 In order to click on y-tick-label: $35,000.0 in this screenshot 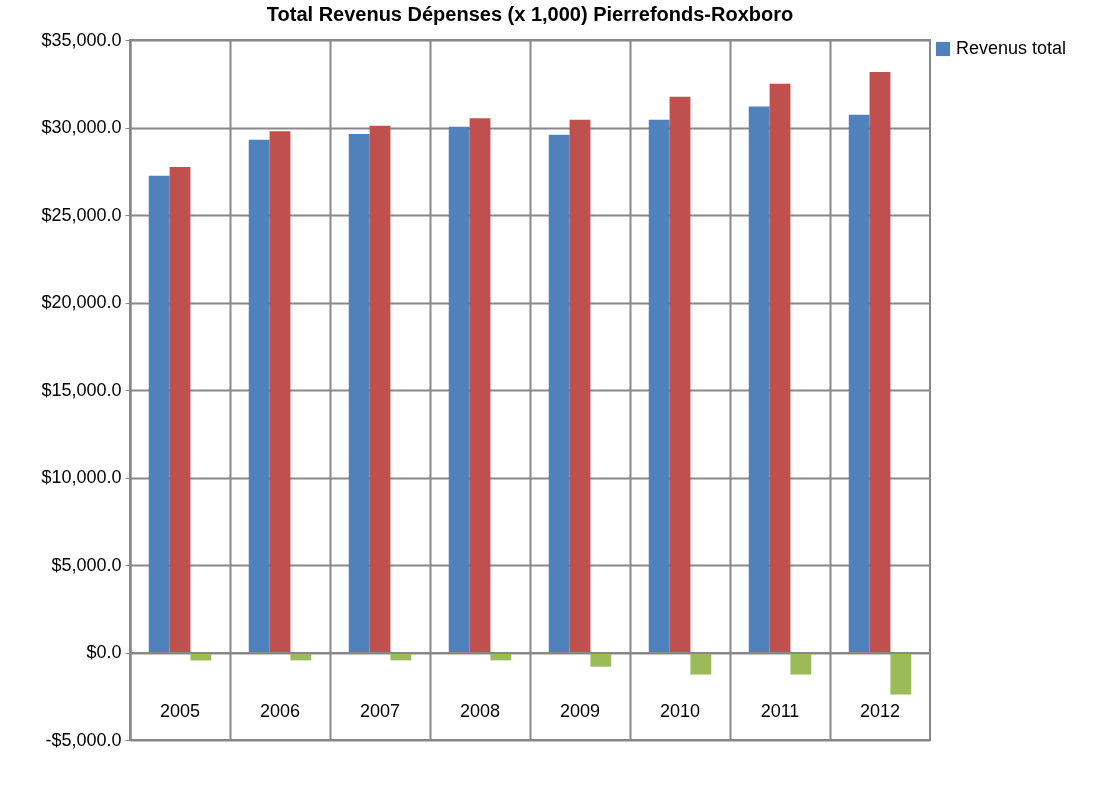, I will do `click(81, 39)`.